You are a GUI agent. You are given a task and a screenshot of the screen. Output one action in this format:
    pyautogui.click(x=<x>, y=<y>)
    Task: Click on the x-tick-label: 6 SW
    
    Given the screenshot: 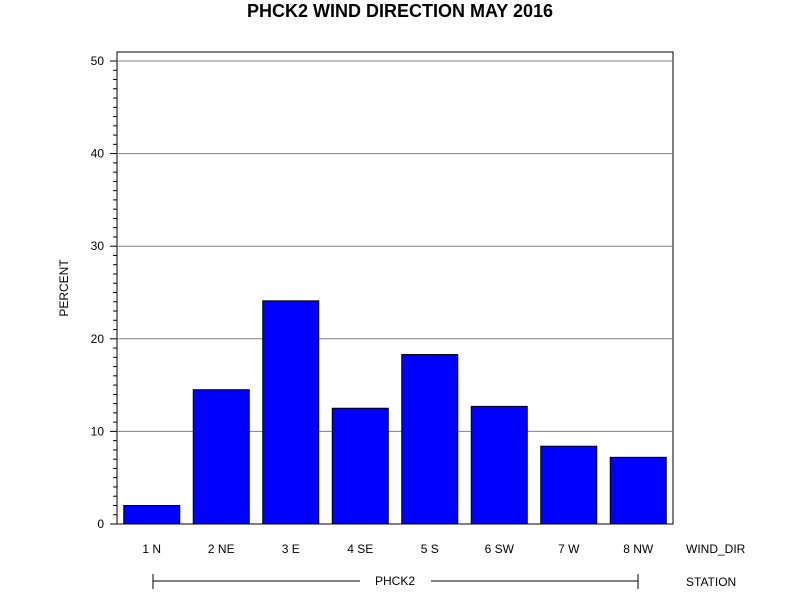 What is the action you would take?
    pyautogui.click(x=500, y=549)
    